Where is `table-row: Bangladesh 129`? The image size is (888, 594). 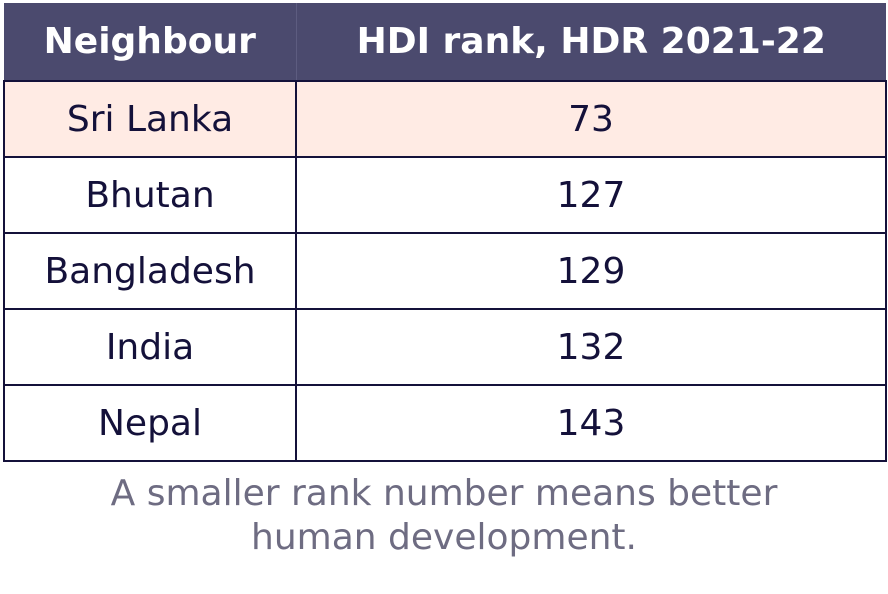 table-row: Bangladesh 129 is located at coordinates (445, 271).